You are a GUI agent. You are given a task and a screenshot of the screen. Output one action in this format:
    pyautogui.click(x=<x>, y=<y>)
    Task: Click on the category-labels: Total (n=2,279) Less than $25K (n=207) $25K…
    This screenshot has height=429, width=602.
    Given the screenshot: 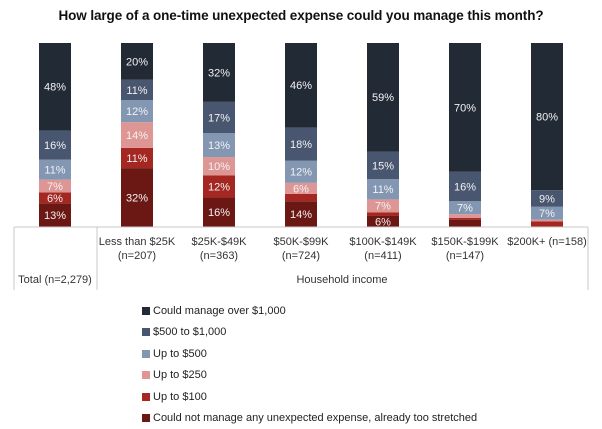 What is the action you would take?
    pyautogui.click(x=302, y=261)
    